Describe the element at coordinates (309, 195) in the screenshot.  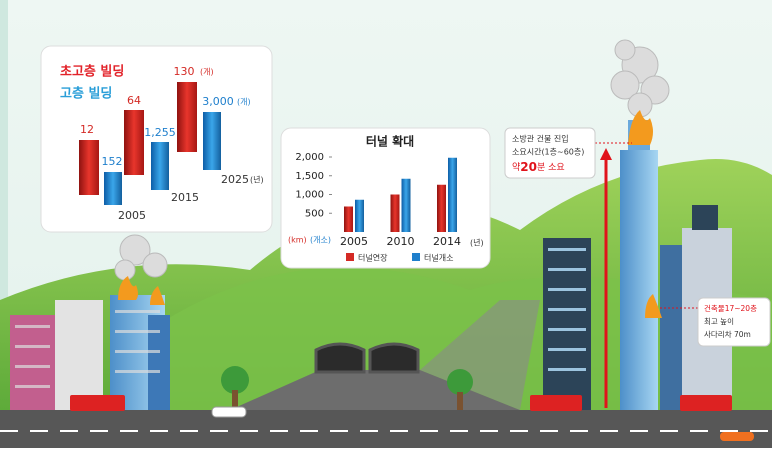
I see `y-tick-label: 1,000` at that location.